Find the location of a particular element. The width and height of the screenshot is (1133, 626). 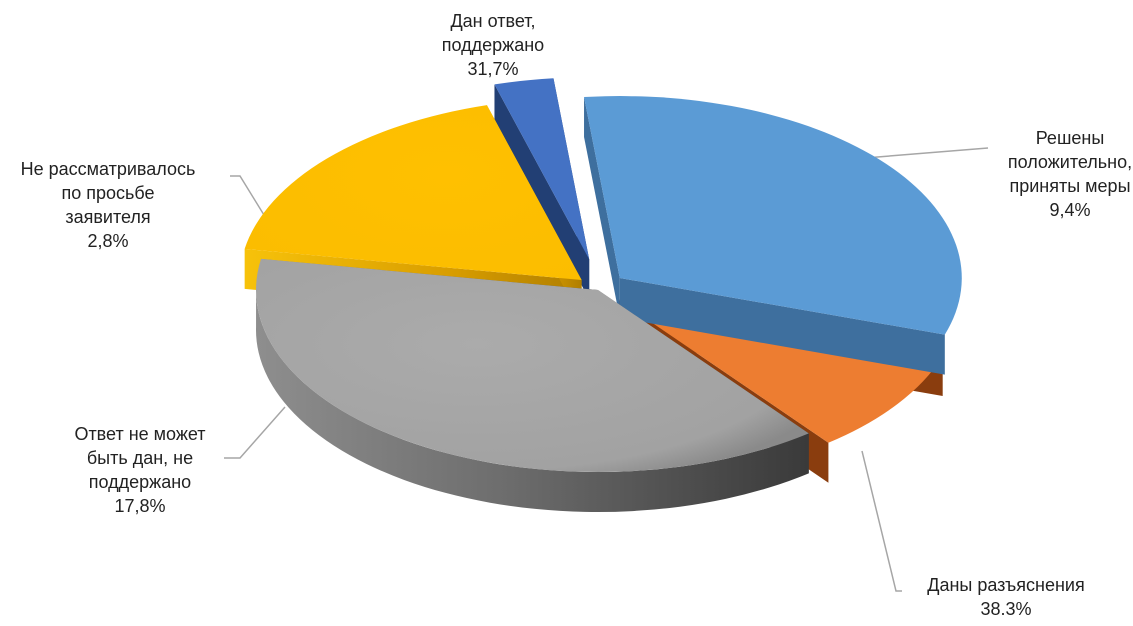

slice-dany-razyasneniya-label: Даны разъяснения 38.3% is located at coordinates (1005, 597).